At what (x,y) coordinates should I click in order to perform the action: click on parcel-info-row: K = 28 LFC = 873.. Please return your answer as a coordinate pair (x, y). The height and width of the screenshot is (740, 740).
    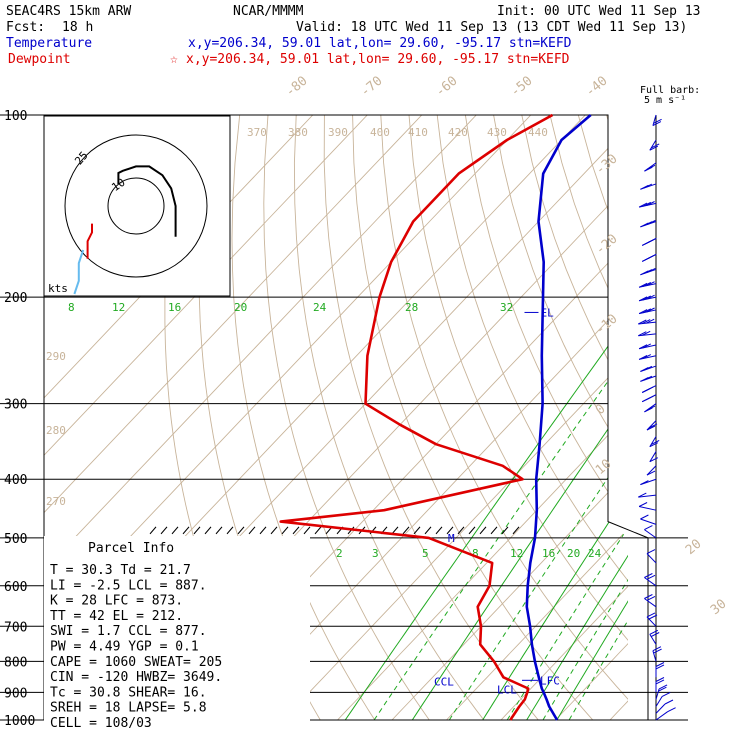
    Looking at the image, I should click on (116, 601).